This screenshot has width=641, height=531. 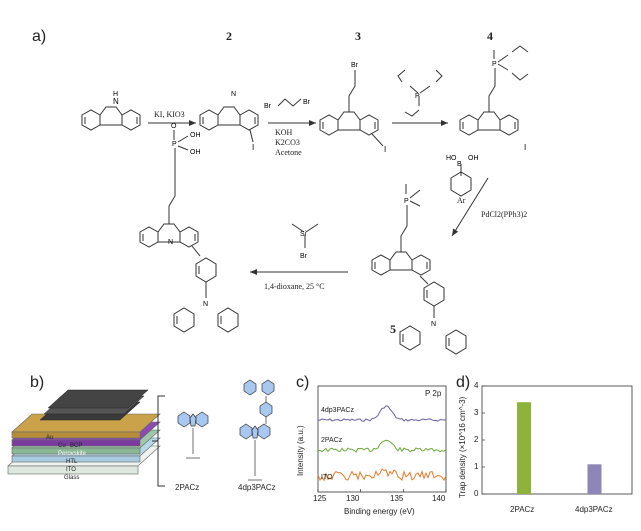 What do you see at coordinates (174, 144) in the screenshot?
I see `atom-p-product: P` at bounding box center [174, 144].